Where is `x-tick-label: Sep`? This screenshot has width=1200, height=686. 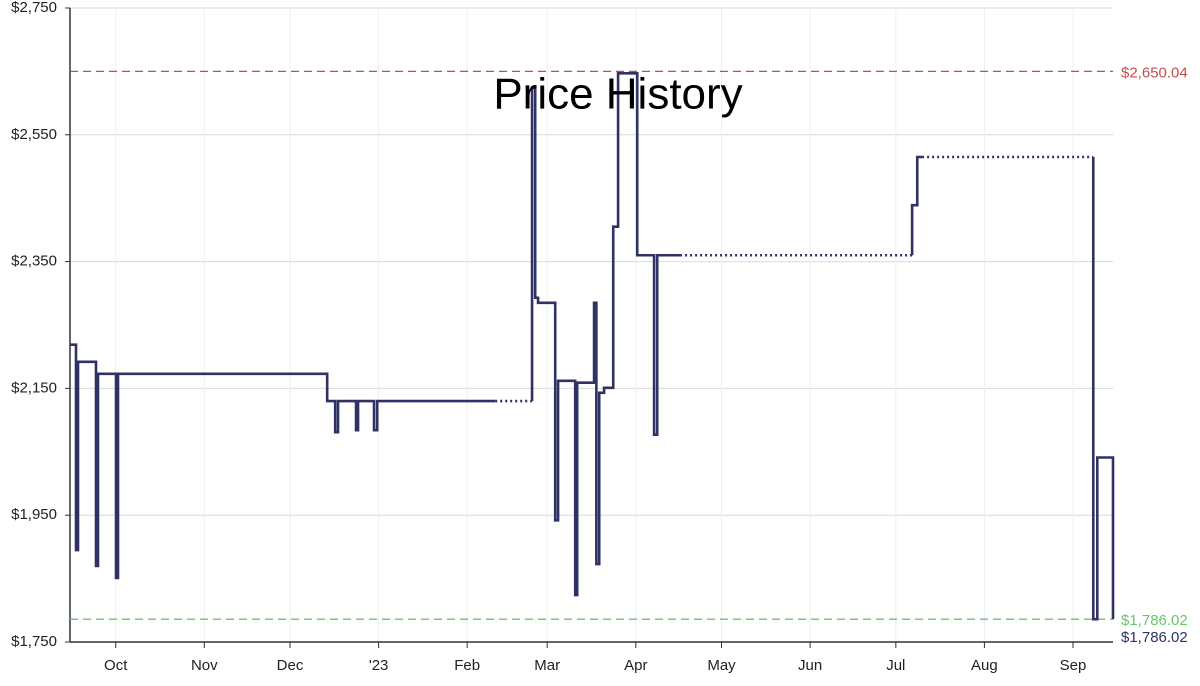
x-tick-label: Sep is located at coordinates (1073, 665).